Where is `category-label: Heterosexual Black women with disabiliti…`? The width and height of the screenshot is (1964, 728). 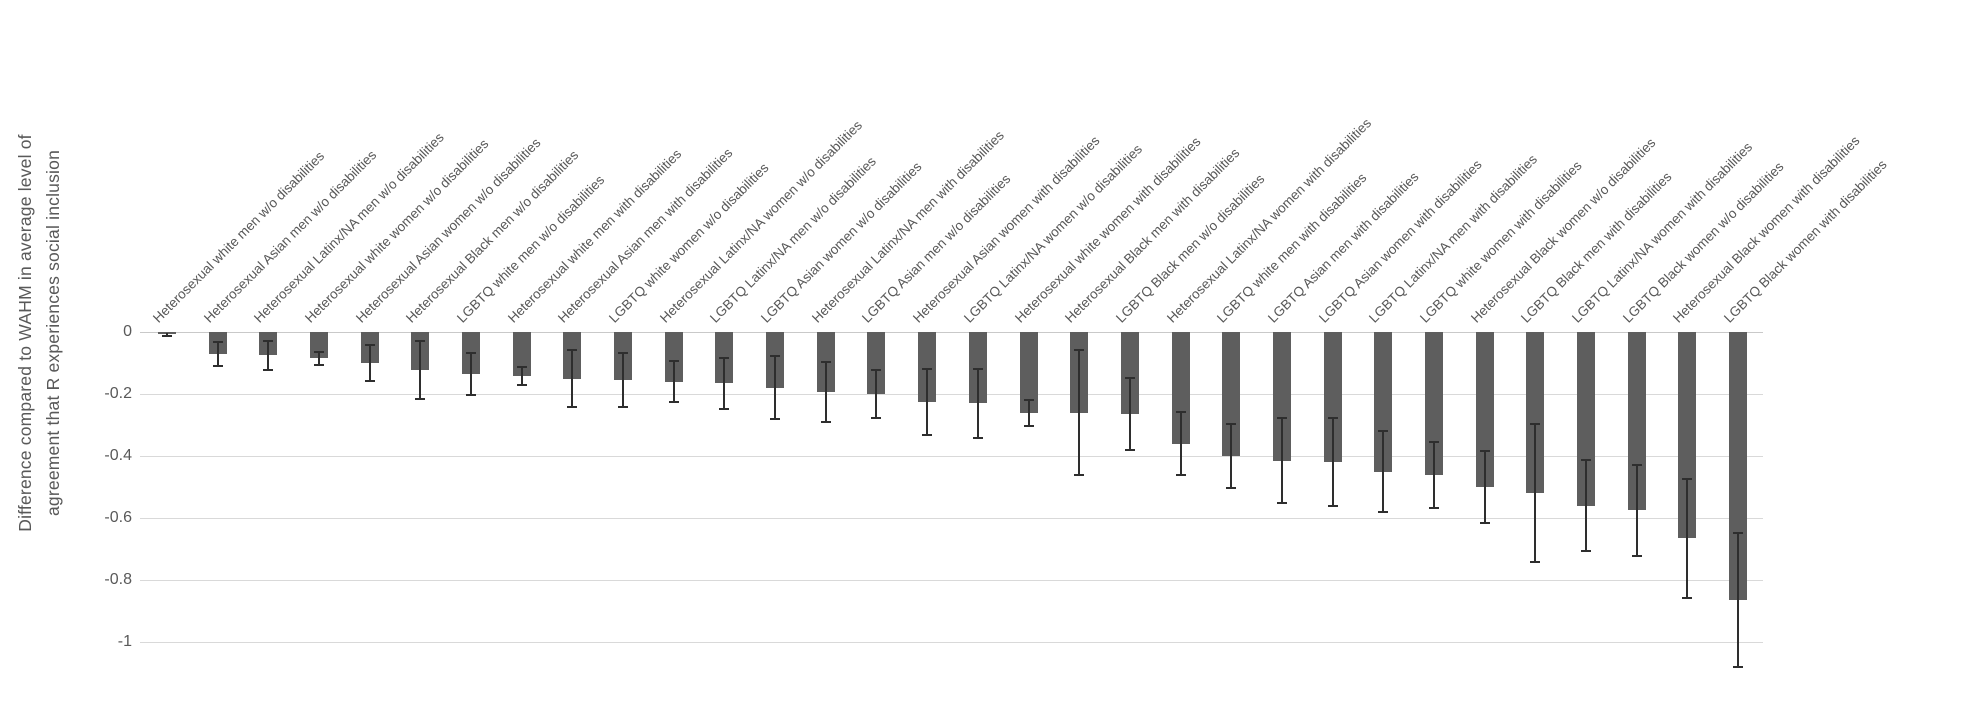
category-label: Heterosexual Black women with disabiliti… is located at coordinates (1766, 229).